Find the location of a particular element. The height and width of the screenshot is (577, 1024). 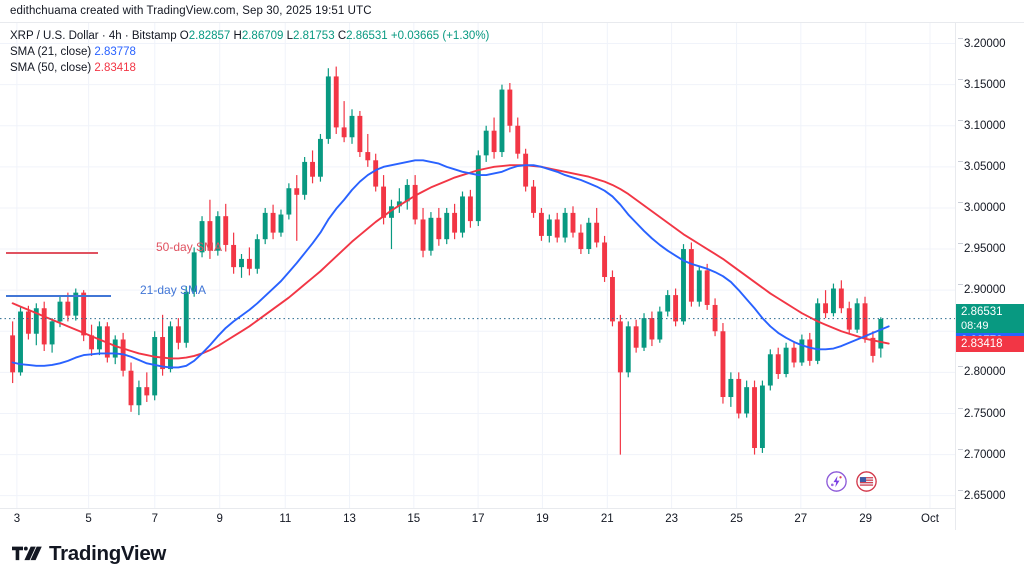

legend-symbol: XRP / U.S. Dollar · 4h · Bitstamp is located at coordinates (93, 36).